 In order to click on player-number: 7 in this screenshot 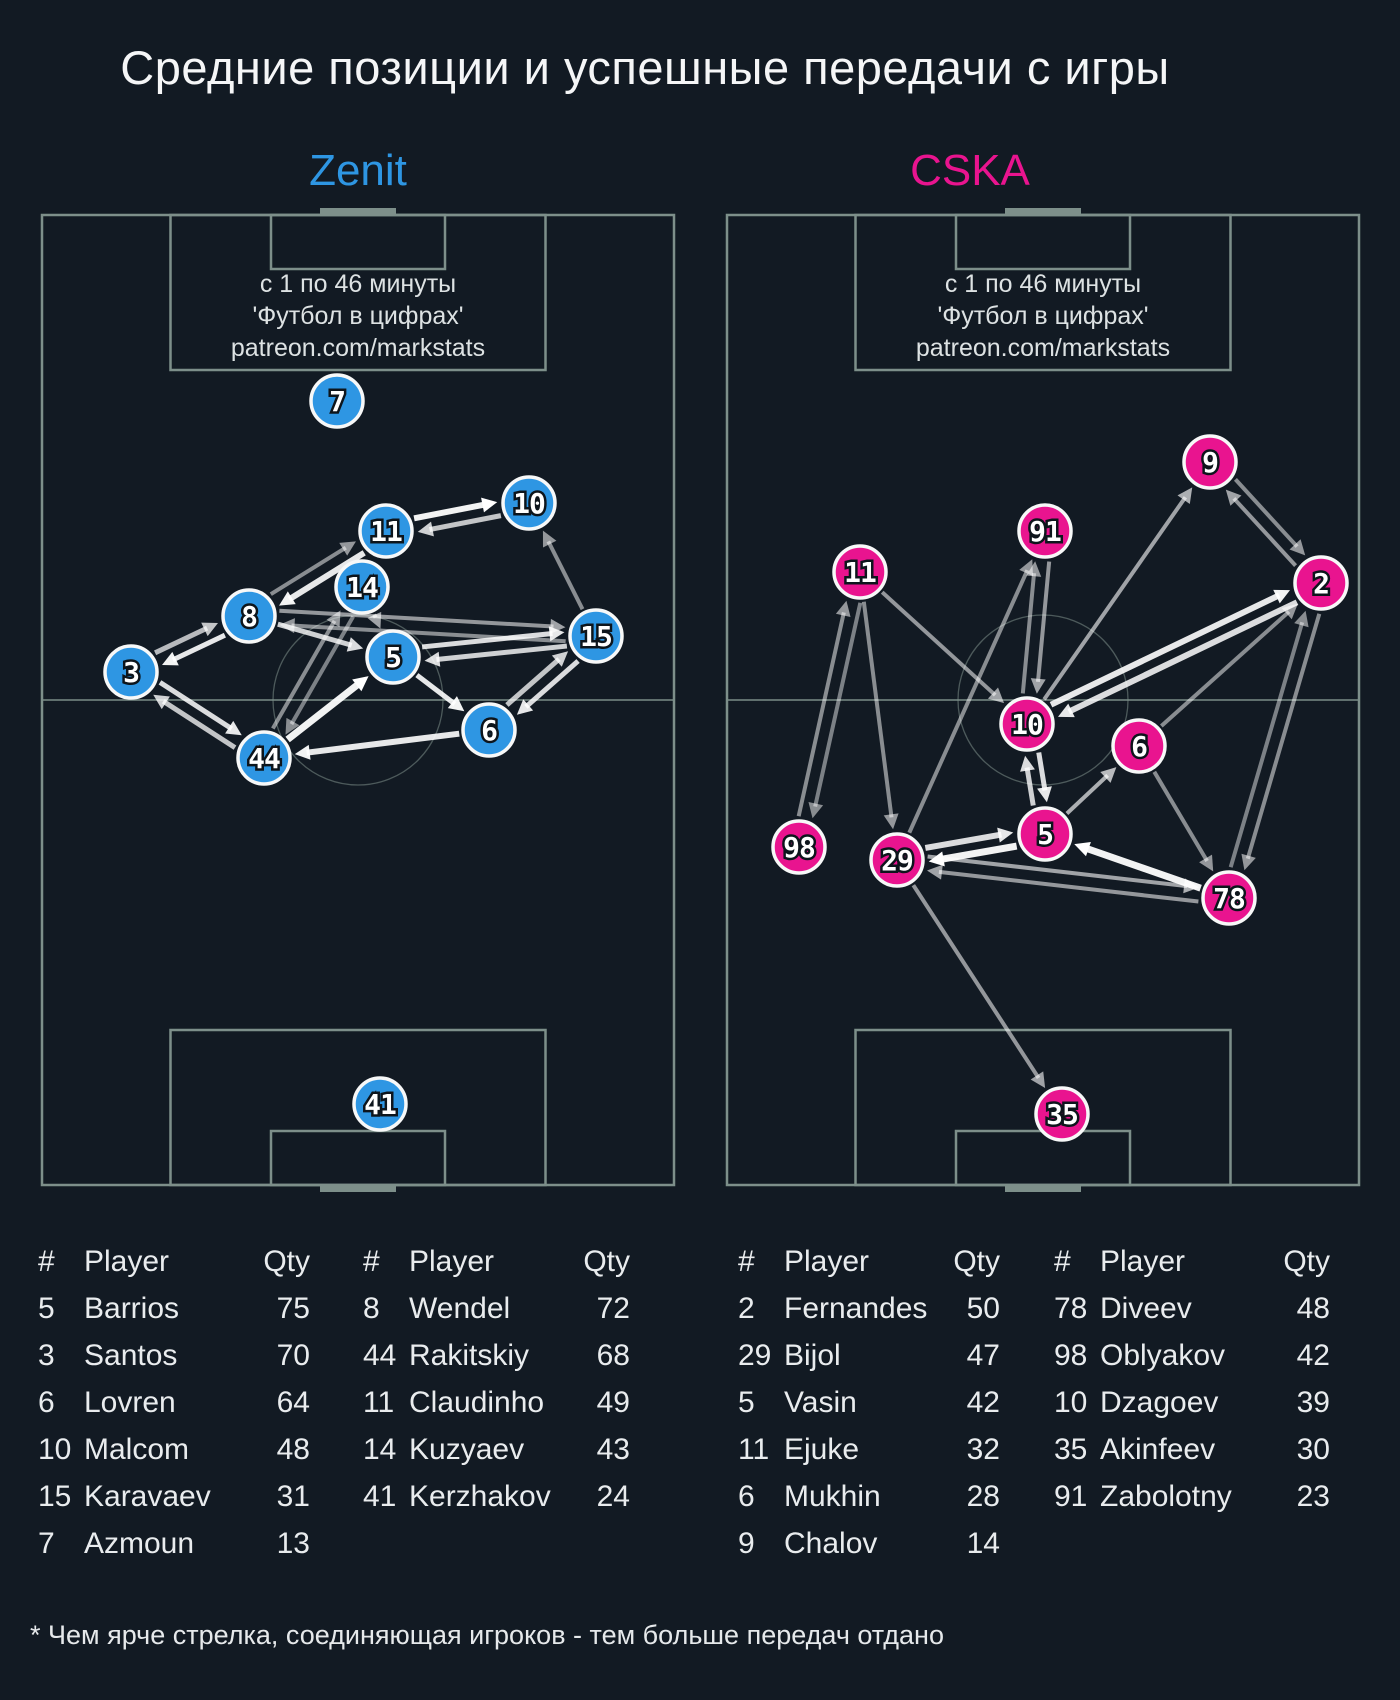, I will do `click(337, 401)`.